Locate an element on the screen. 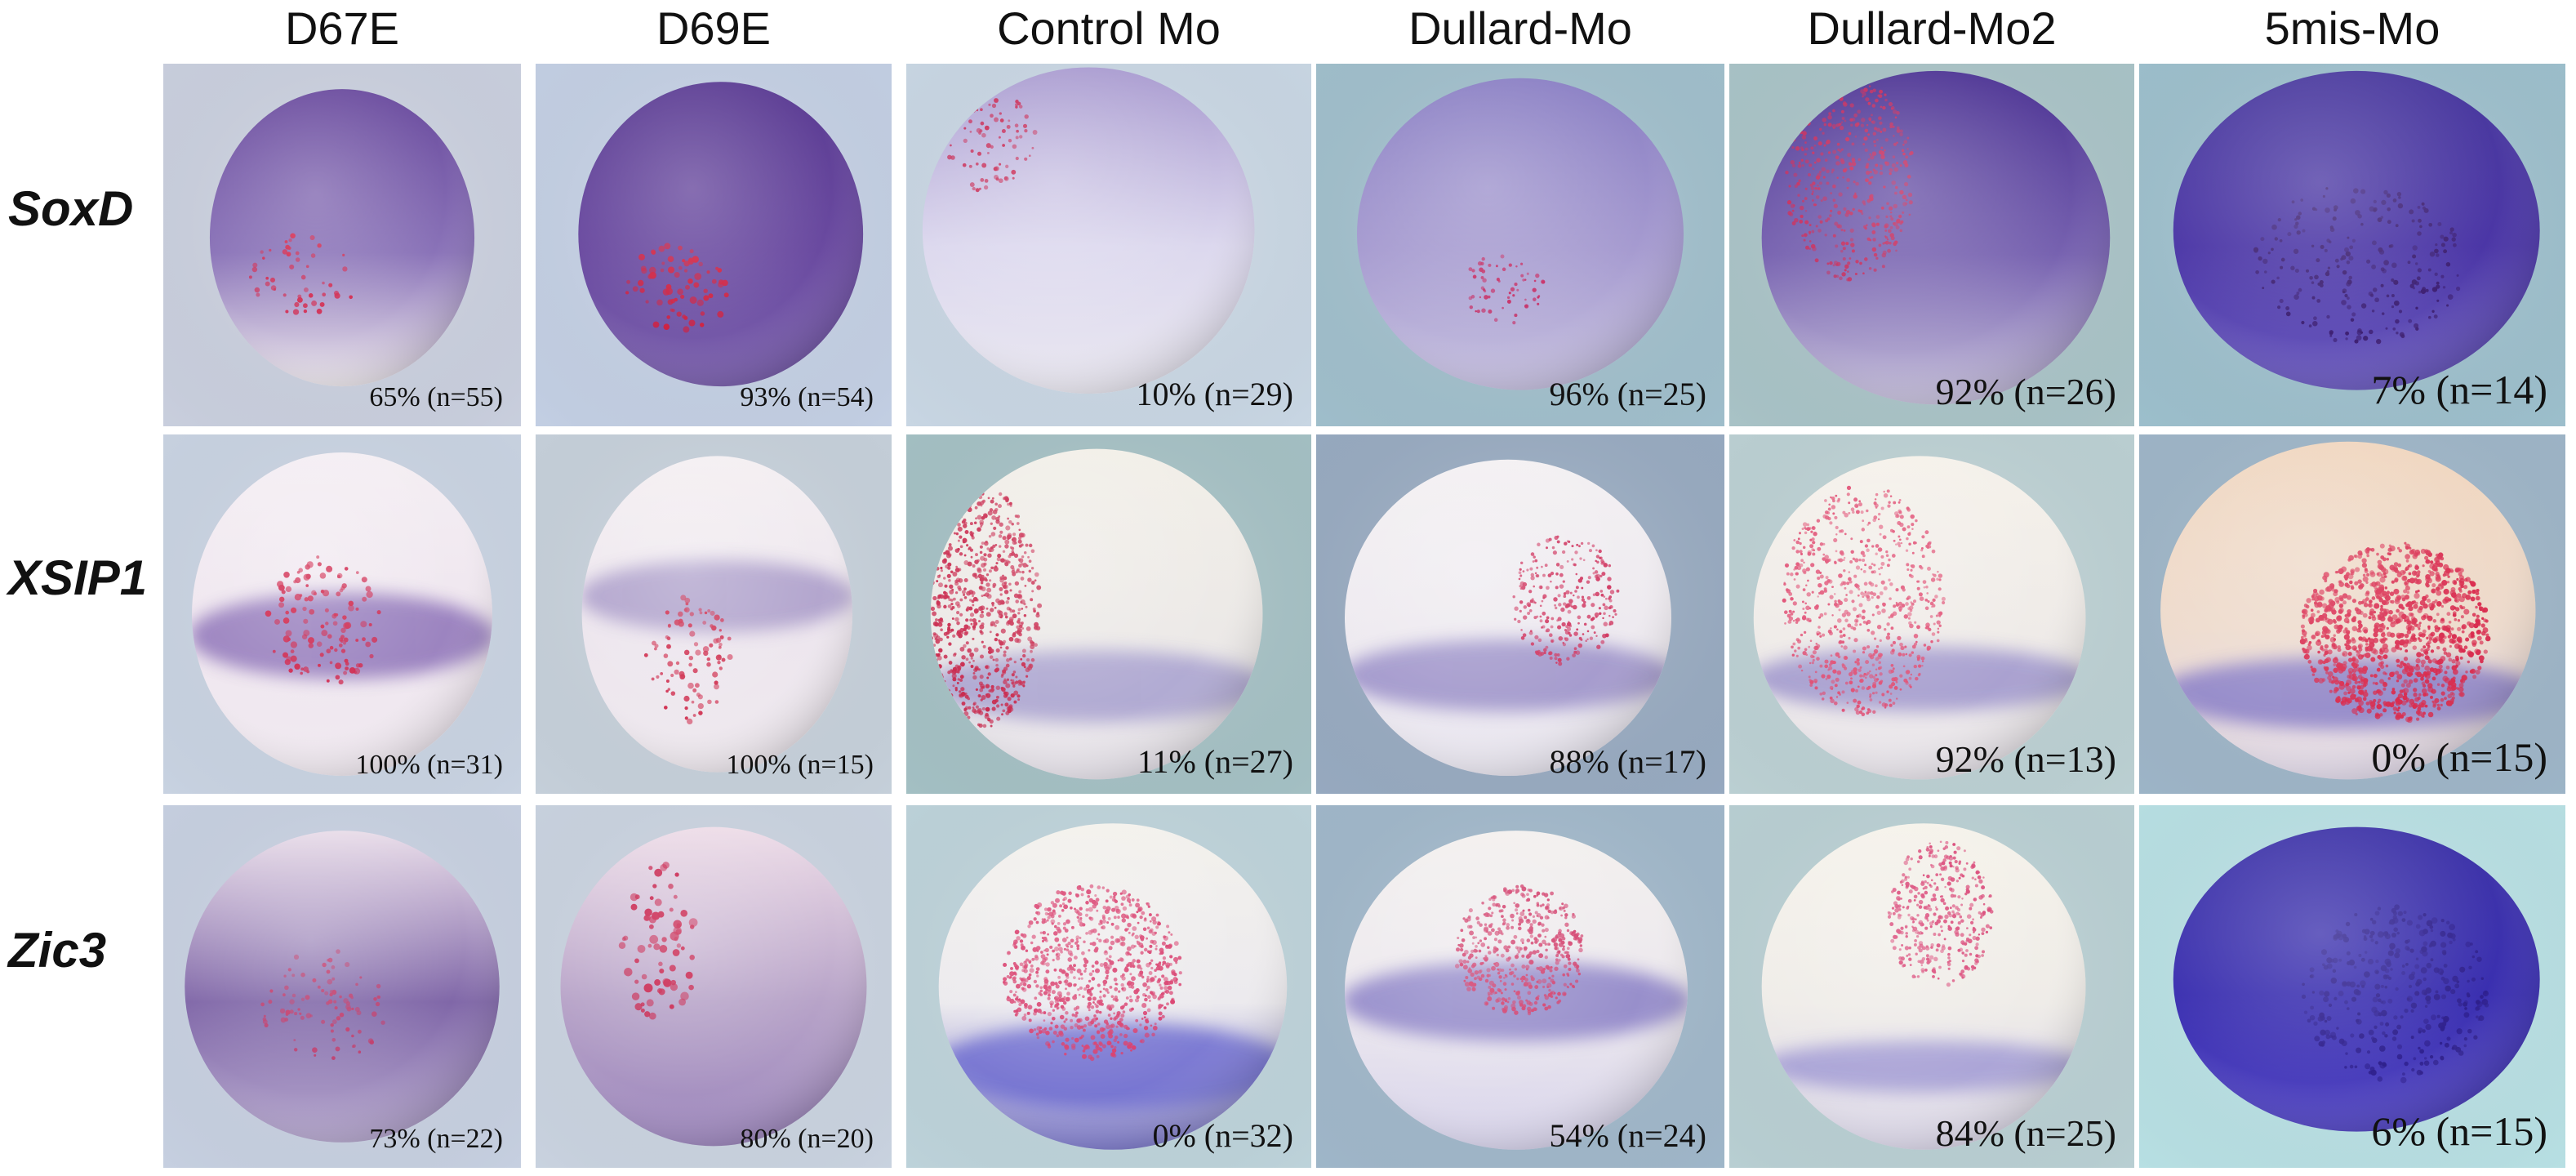 This screenshot has width=2576, height=1176. percentage-label: 100% (n=15) is located at coordinates (800, 765).